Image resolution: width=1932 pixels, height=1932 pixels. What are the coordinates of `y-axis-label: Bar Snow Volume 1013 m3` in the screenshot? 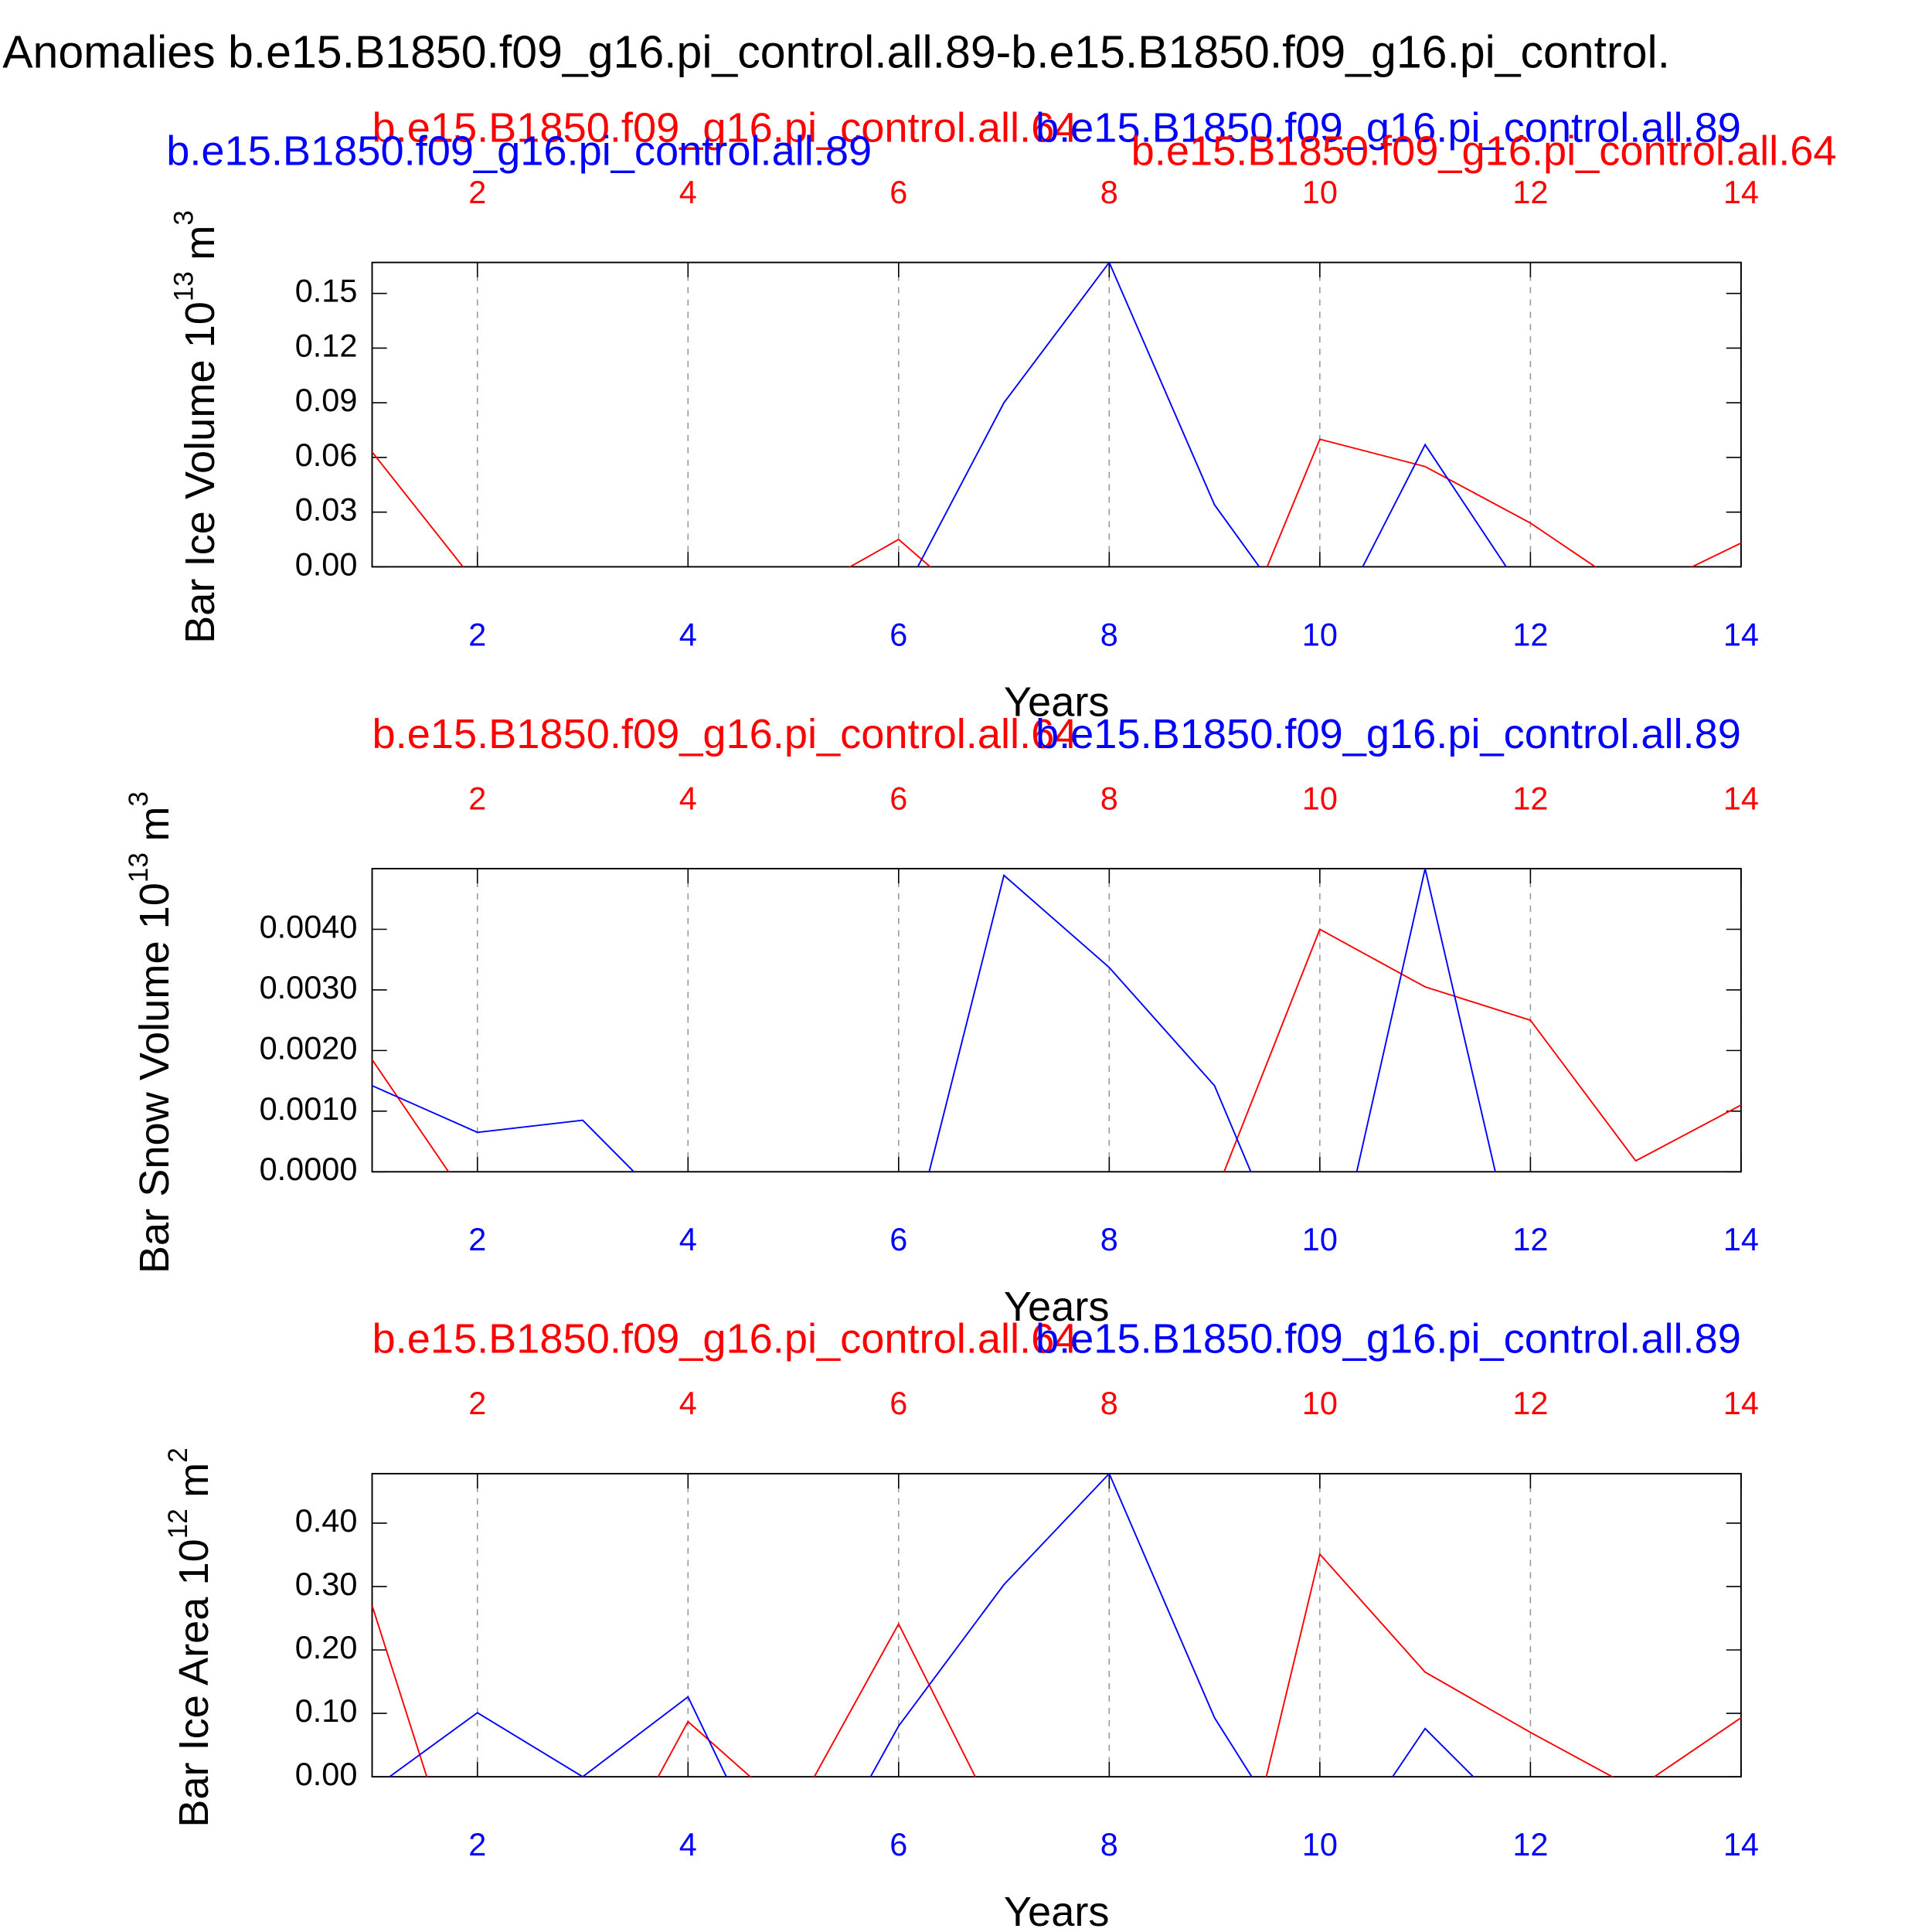 It's located at (151, 1033).